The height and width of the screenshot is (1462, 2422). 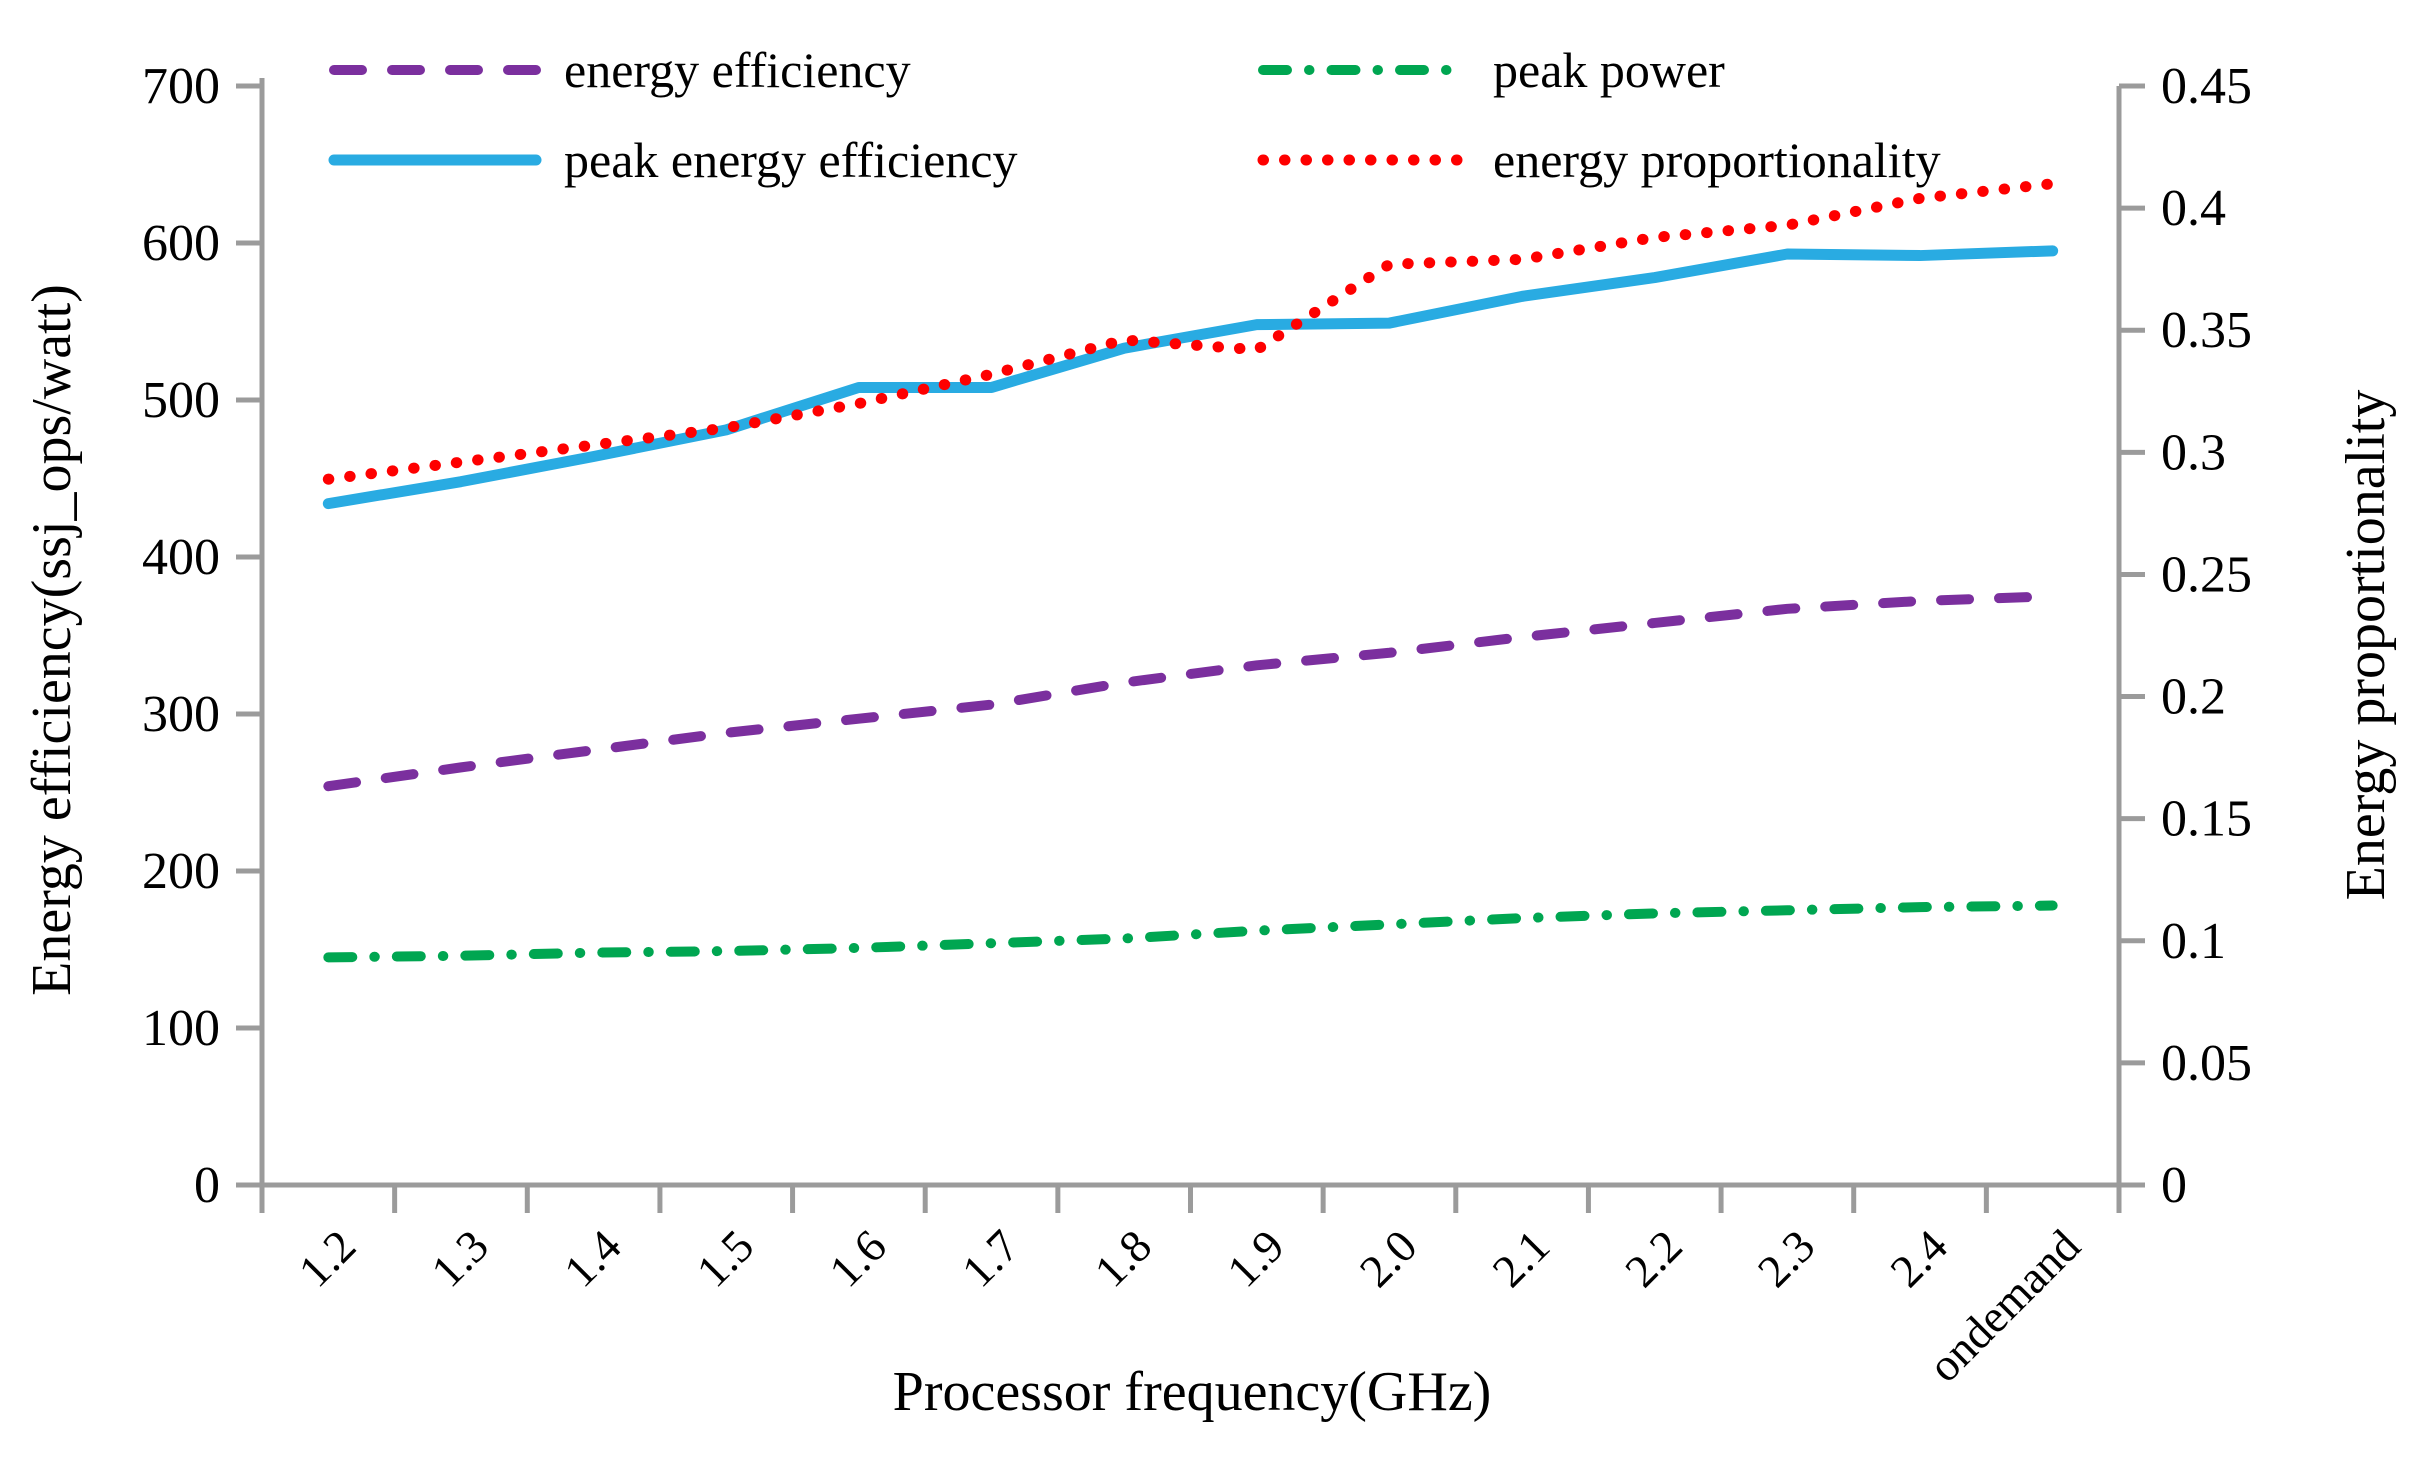 What do you see at coordinates (725, 1258) in the screenshot?
I see `x-tick-label: 1.5` at bounding box center [725, 1258].